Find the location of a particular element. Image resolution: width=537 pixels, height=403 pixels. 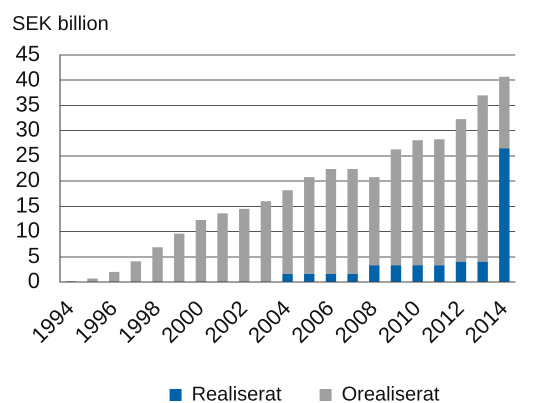

y-tick-label: 20 is located at coordinates (28, 179).